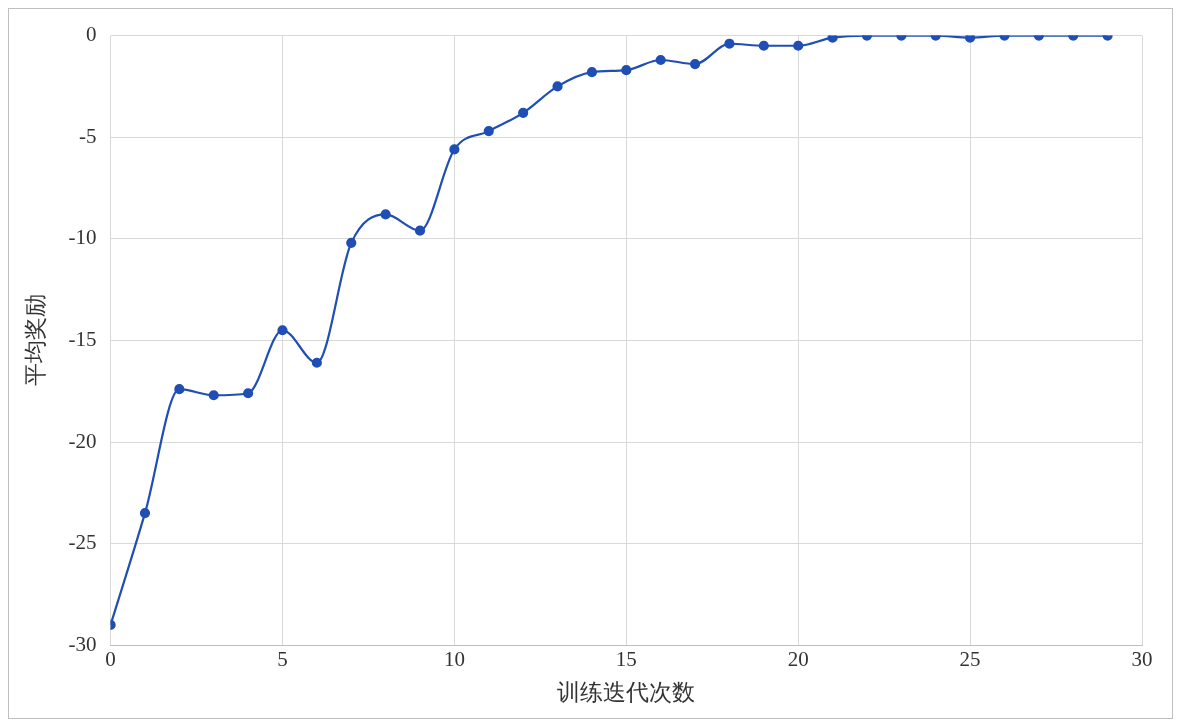 The width and height of the screenshot is (1181, 727). What do you see at coordinates (626, 693) in the screenshot?
I see `x-axis-title: 训练迭代次数` at bounding box center [626, 693].